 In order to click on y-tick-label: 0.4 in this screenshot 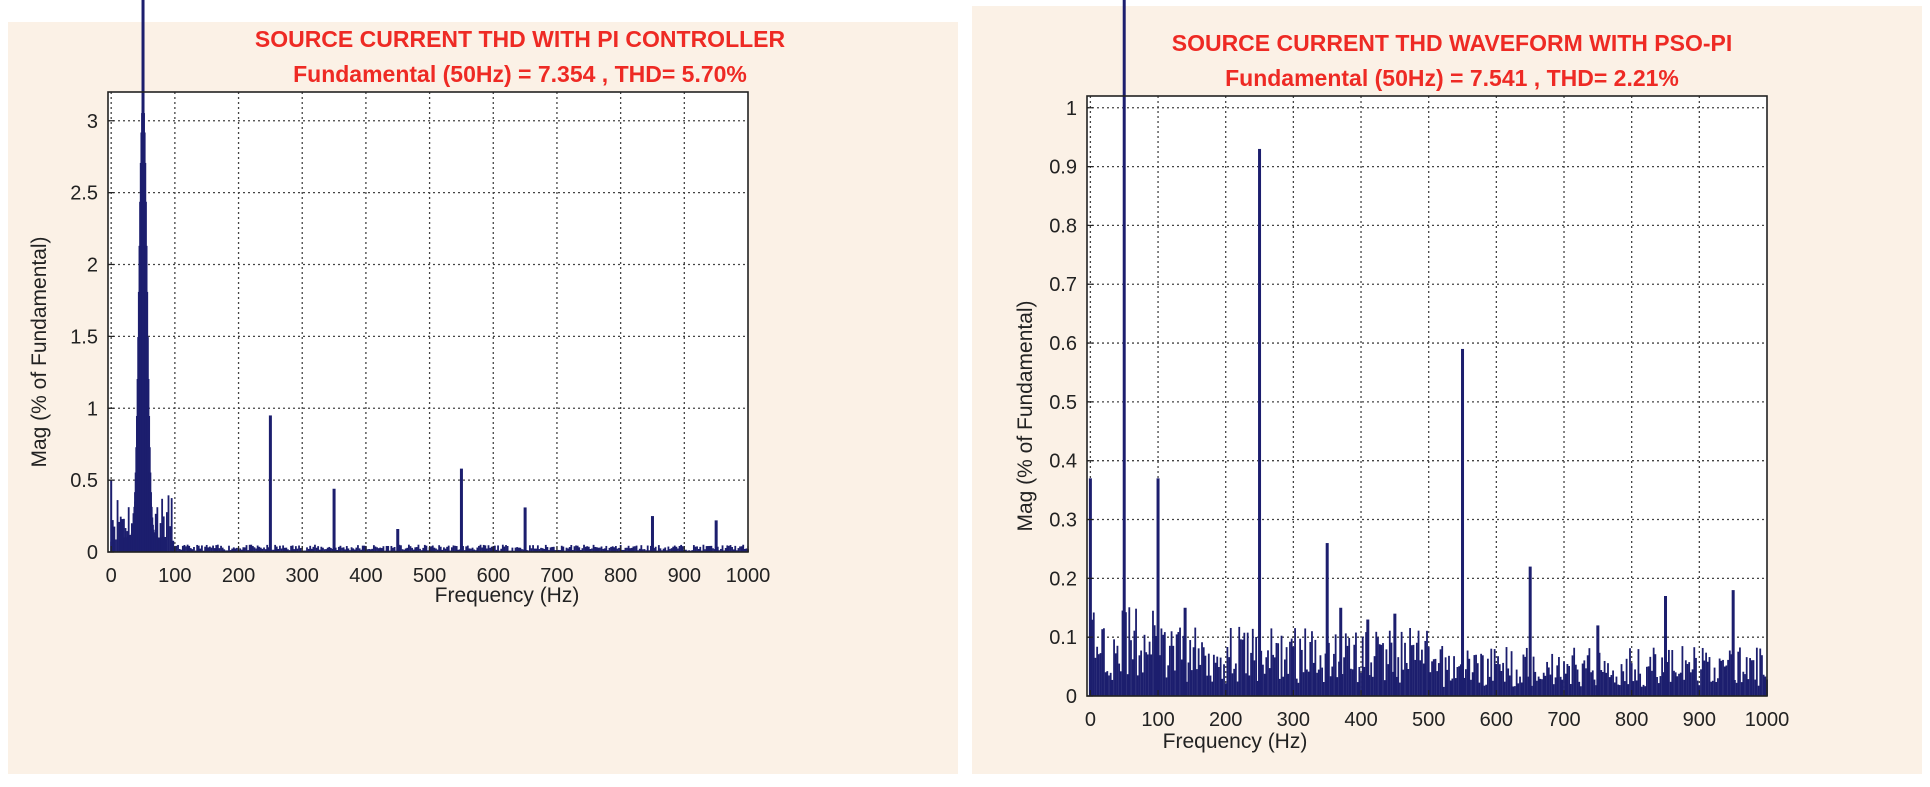, I will do `click(1063, 462)`.